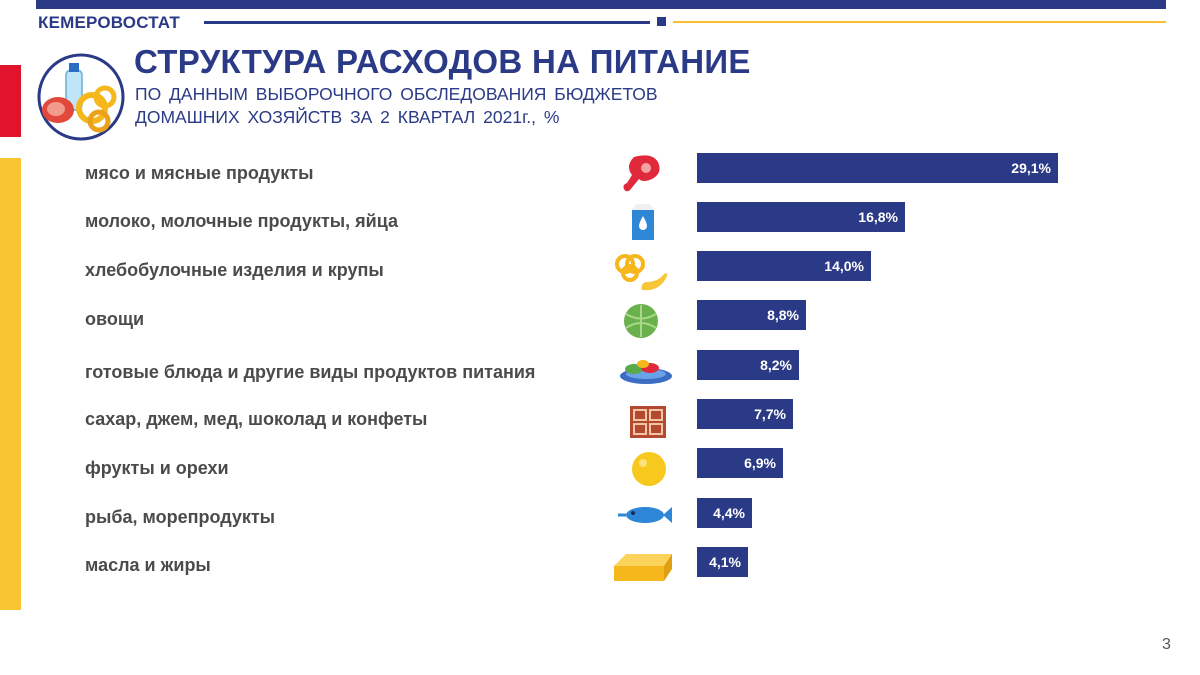  What do you see at coordinates (643, 222) in the screenshot?
I see `milk-carton-icon` at bounding box center [643, 222].